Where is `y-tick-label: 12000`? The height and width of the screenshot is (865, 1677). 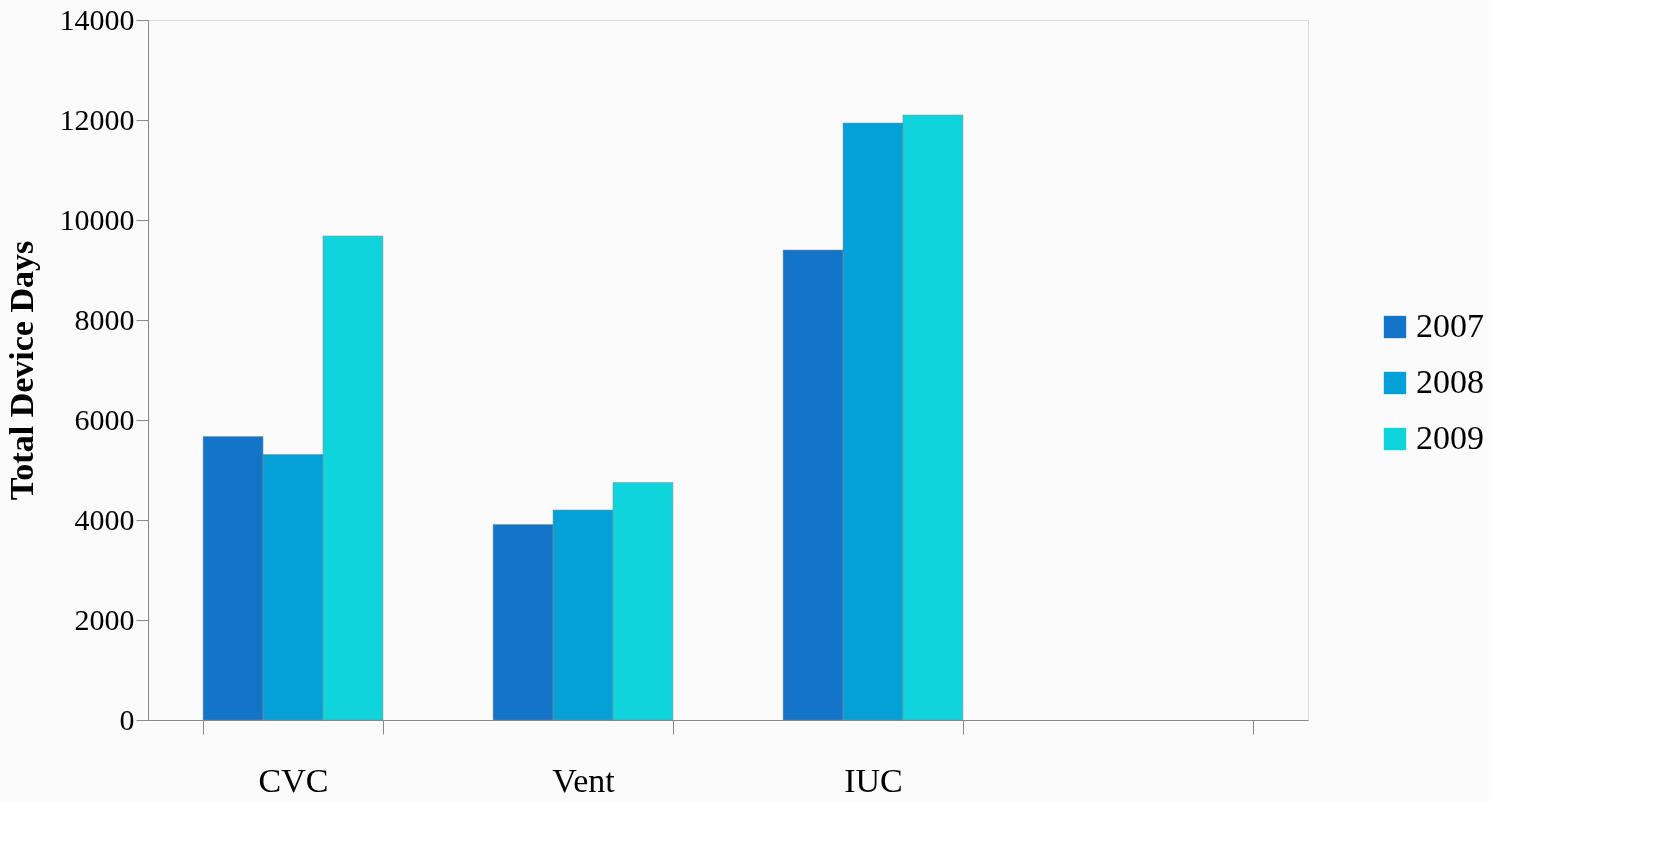
y-tick-label: 12000 is located at coordinates (97, 119).